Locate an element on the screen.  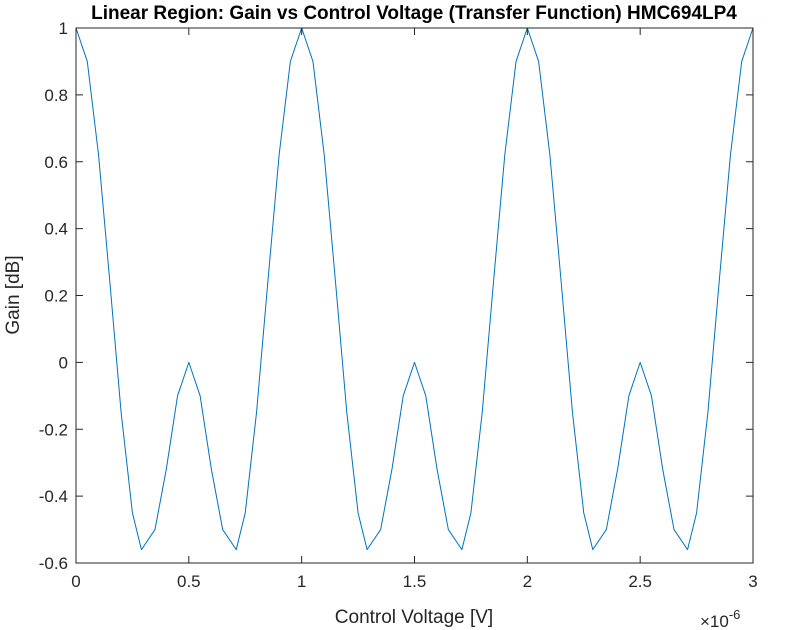
x-tick-label: 2 is located at coordinates (527, 581).